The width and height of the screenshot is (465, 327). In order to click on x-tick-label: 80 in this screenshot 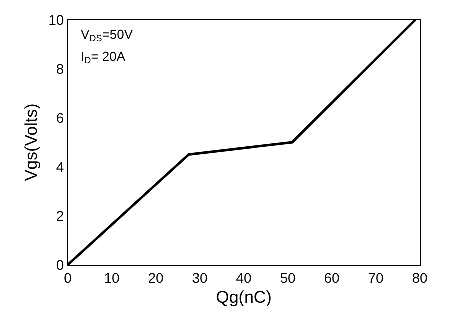, I will do `click(420, 278)`.